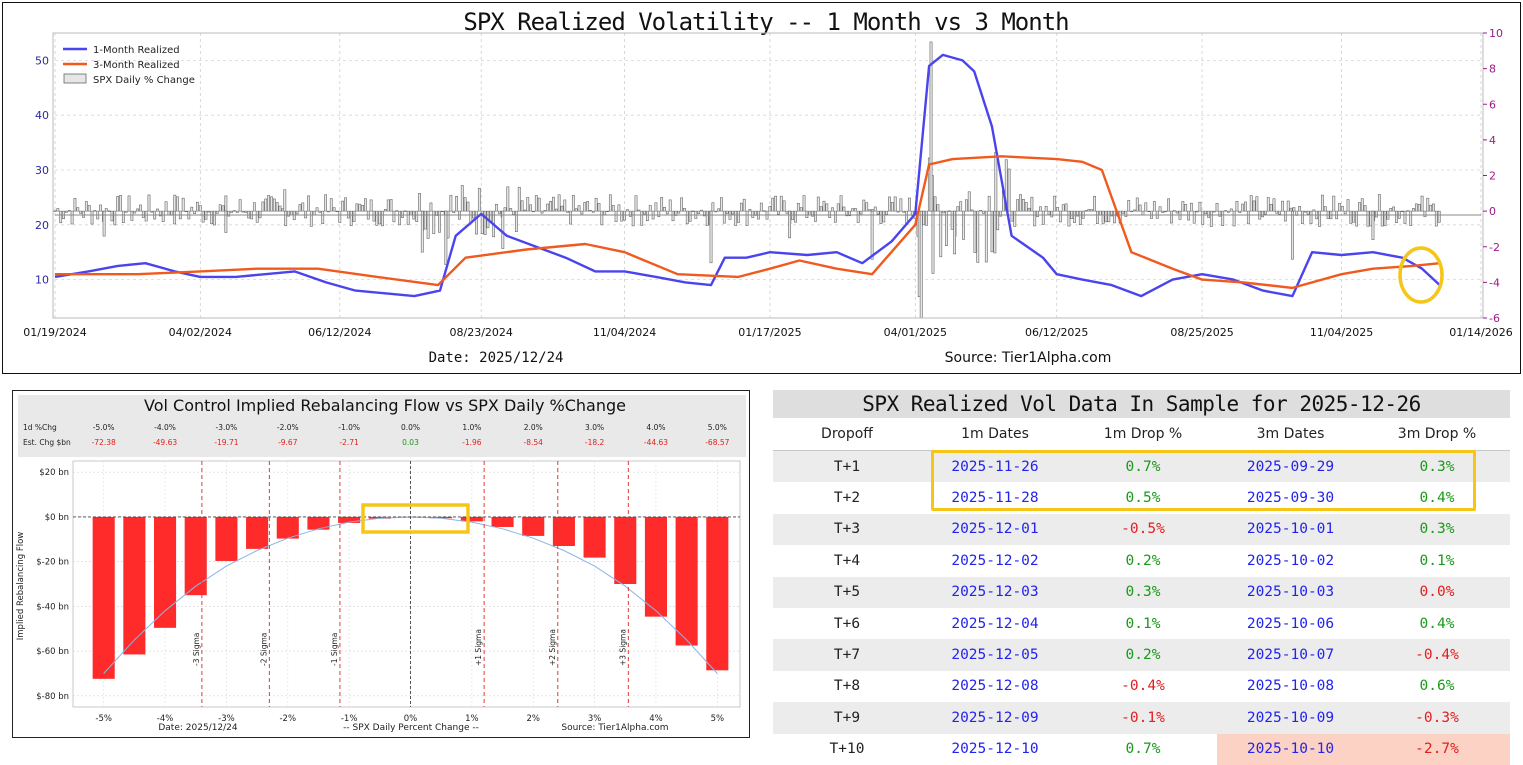 This screenshot has width=1523, height=765. I want to click on drop-pct-cell: 0.1%, so click(1437, 561).